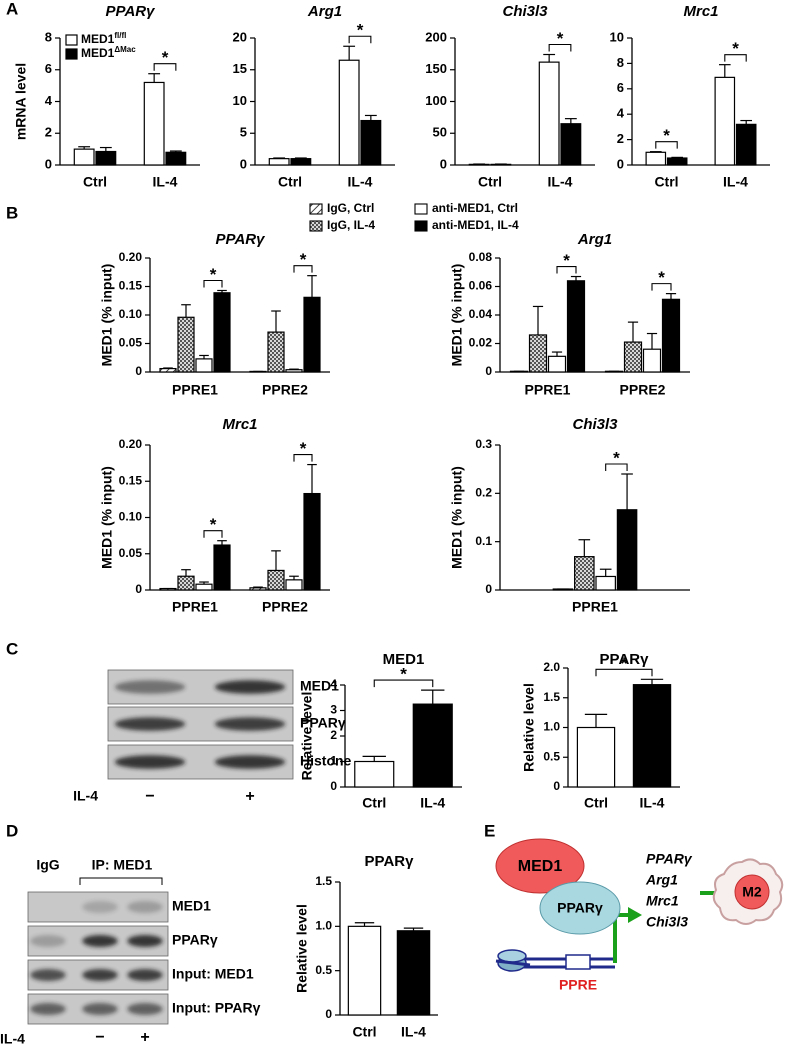  Describe the element at coordinates (475, 225) in the screenshot. I see `legend-label: anti-MED1, IL-4` at that location.